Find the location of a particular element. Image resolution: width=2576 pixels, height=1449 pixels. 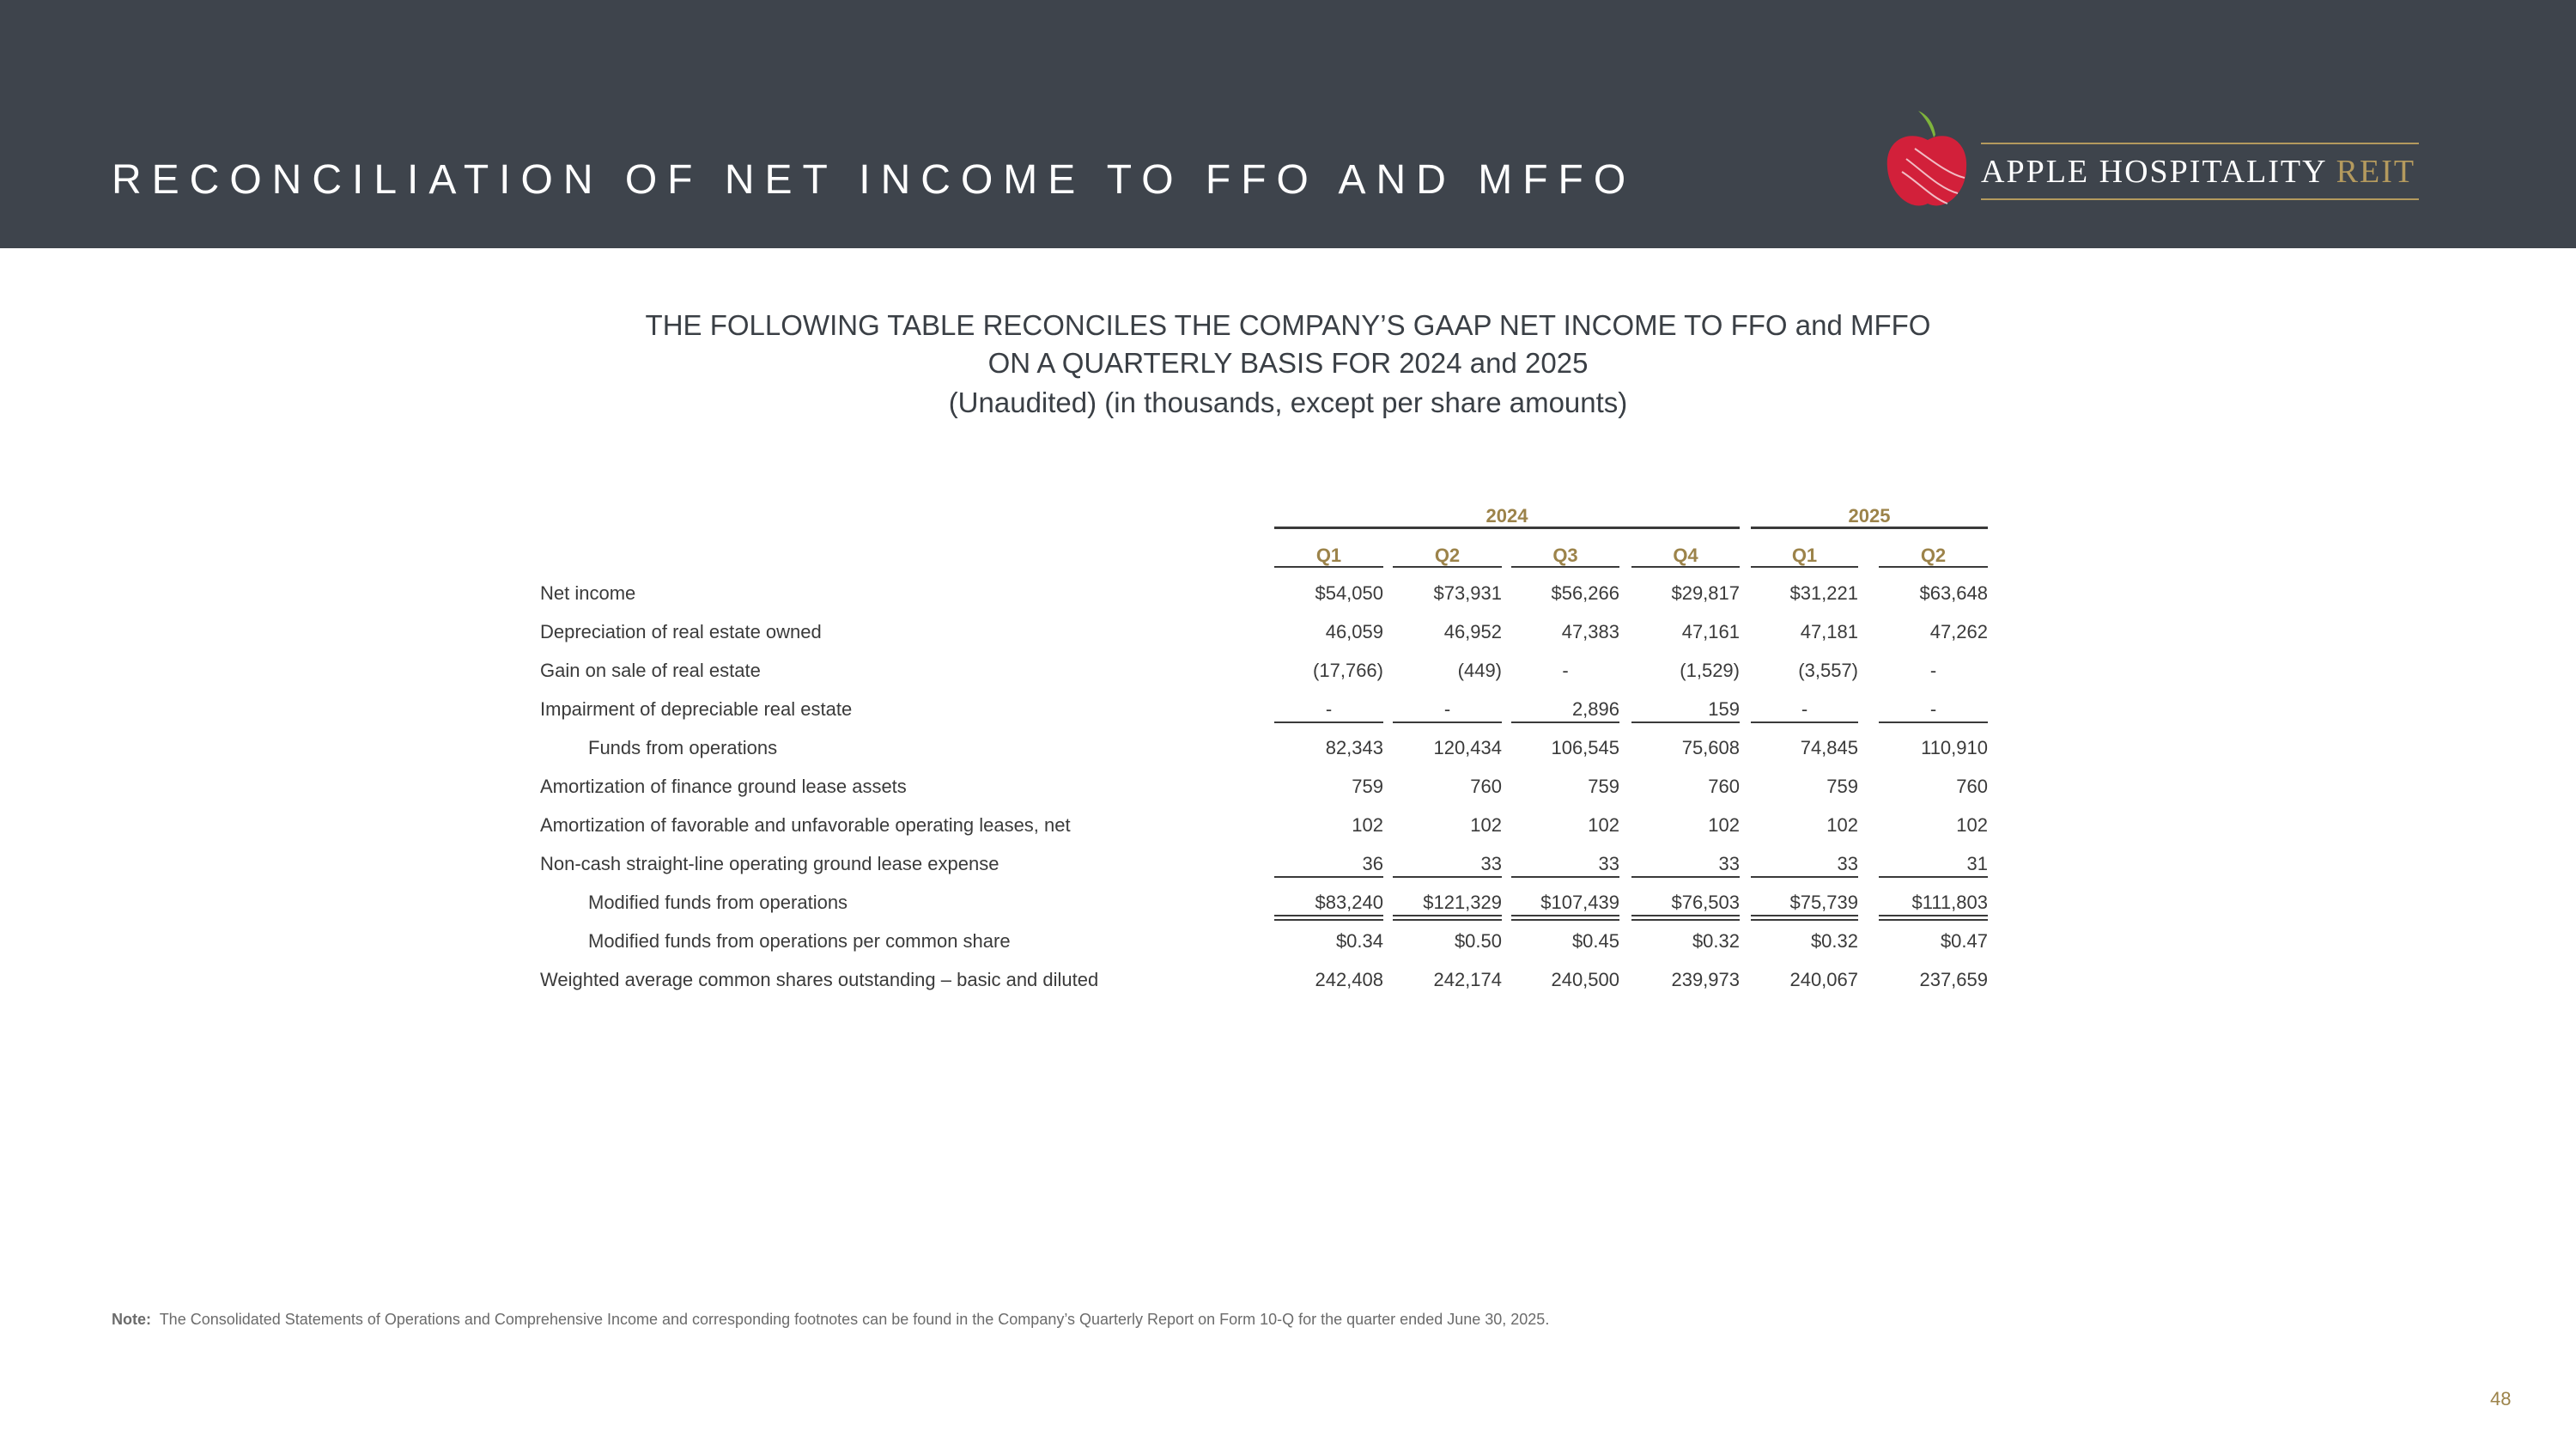

logo-icon is located at coordinates (1926, 158).